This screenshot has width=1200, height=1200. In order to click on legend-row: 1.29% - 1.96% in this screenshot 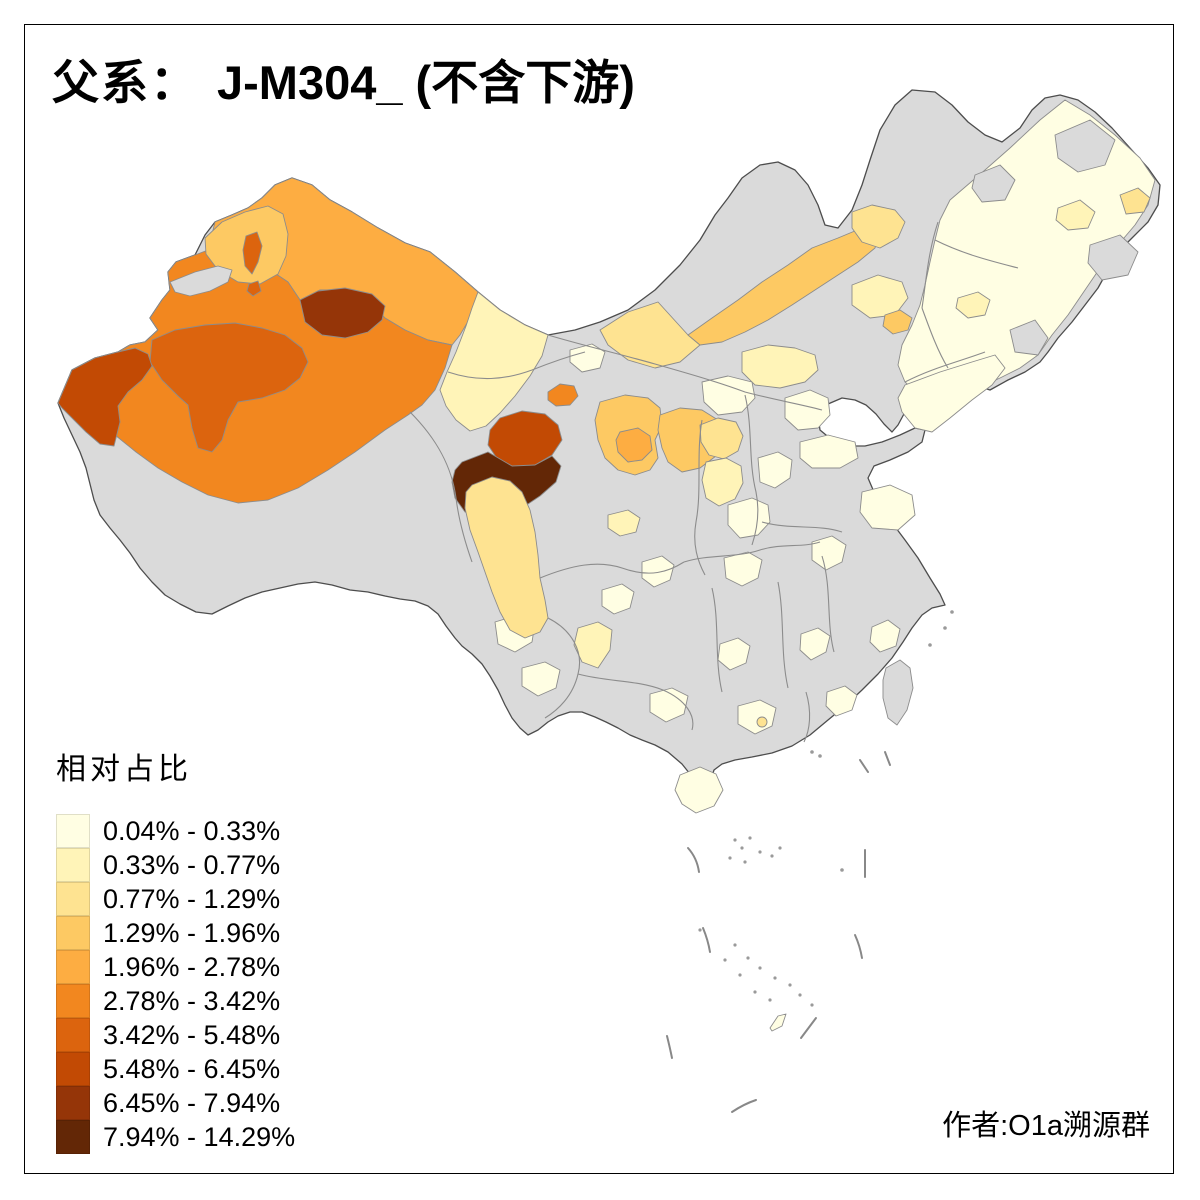, I will do `click(175, 933)`.